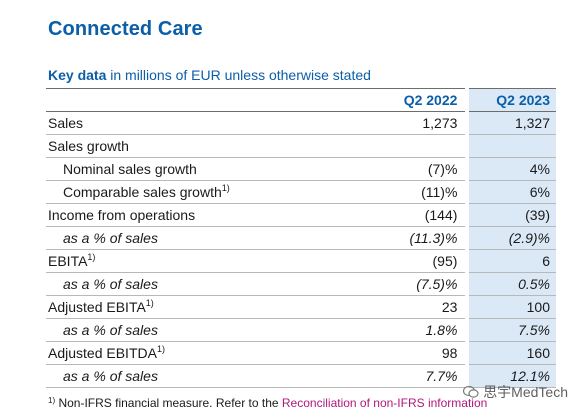  Describe the element at coordinates (52, 400) in the screenshot. I see `footnote-marker: 1)` at that location.